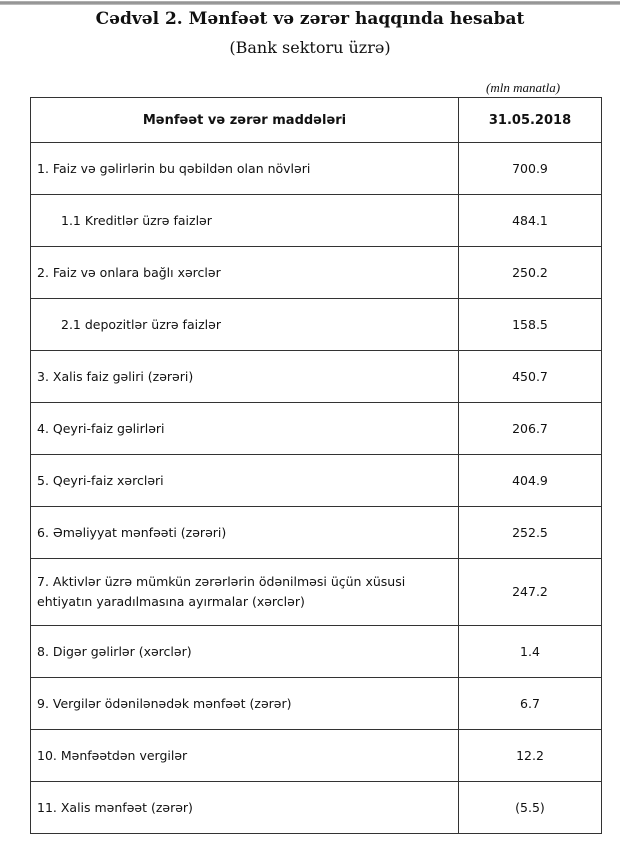 The width and height of the screenshot is (620, 862). I want to click on table-row: 6. Əməliyyat mənfəəti (zərəri) 252.5, so click(316, 532).